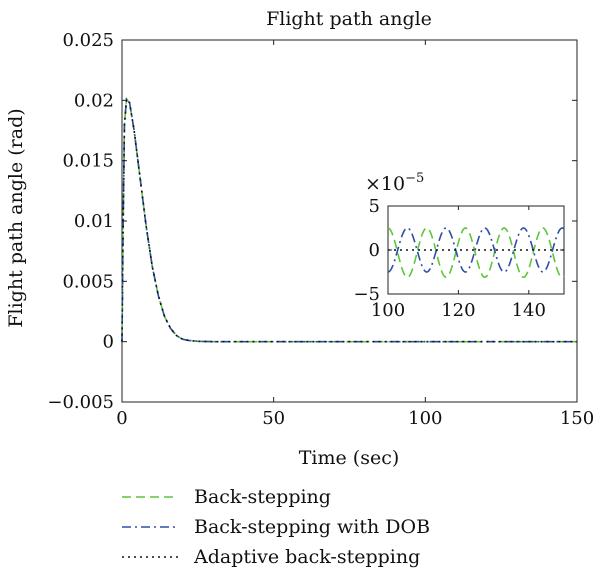 The width and height of the screenshot is (600, 578). I want to click on x-tick-label: 150, so click(577, 418).